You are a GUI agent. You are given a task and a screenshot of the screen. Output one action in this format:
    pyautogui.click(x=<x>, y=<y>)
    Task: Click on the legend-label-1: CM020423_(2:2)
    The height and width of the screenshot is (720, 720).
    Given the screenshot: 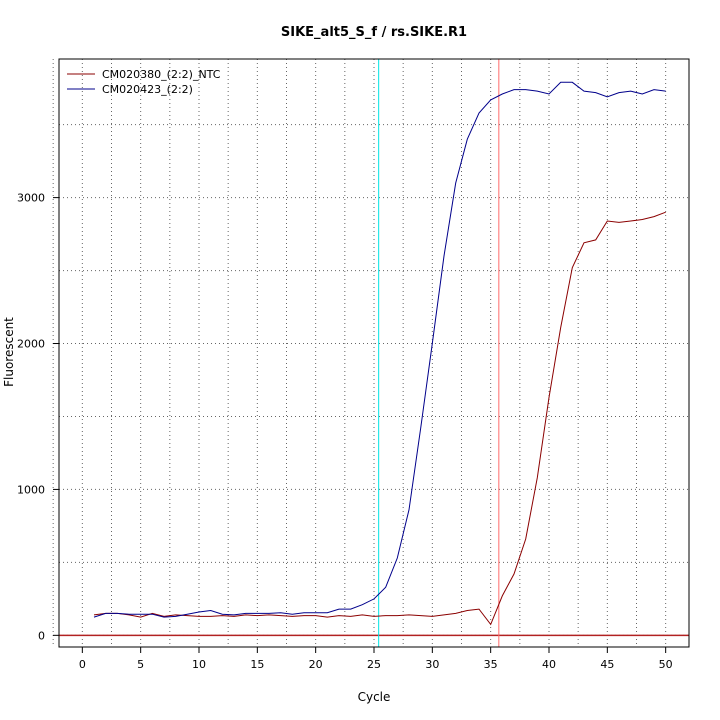 What is the action you would take?
    pyautogui.click(x=147, y=89)
    